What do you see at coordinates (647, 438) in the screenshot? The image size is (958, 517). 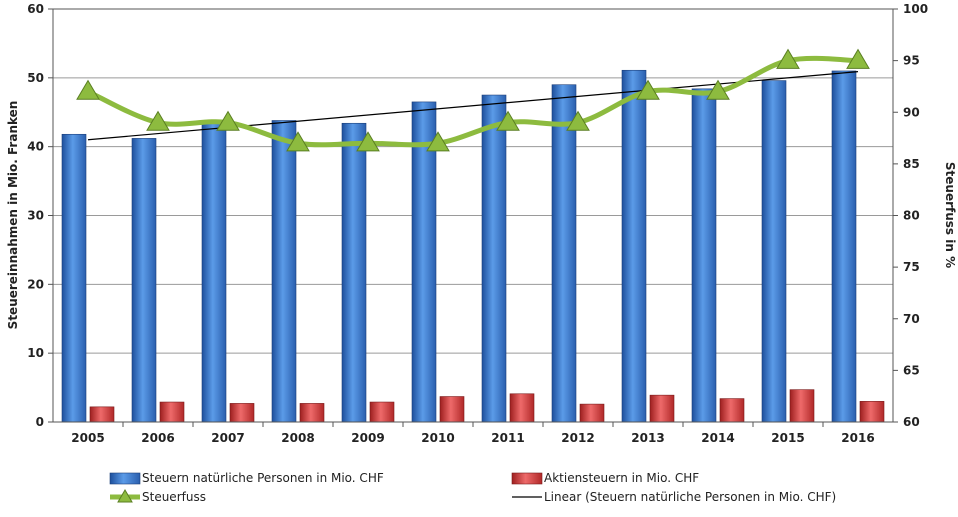 I see `x-tick-label: 2013` at bounding box center [647, 438].